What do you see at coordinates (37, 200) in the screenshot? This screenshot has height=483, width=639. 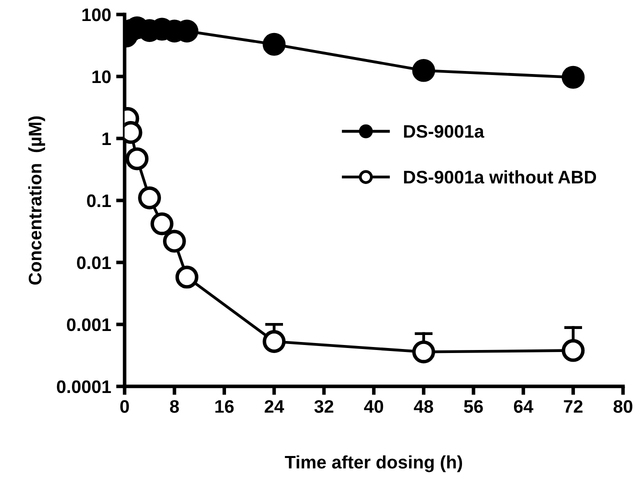 I see `y-axis-title: Concentration (µM)` at bounding box center [37, 200].